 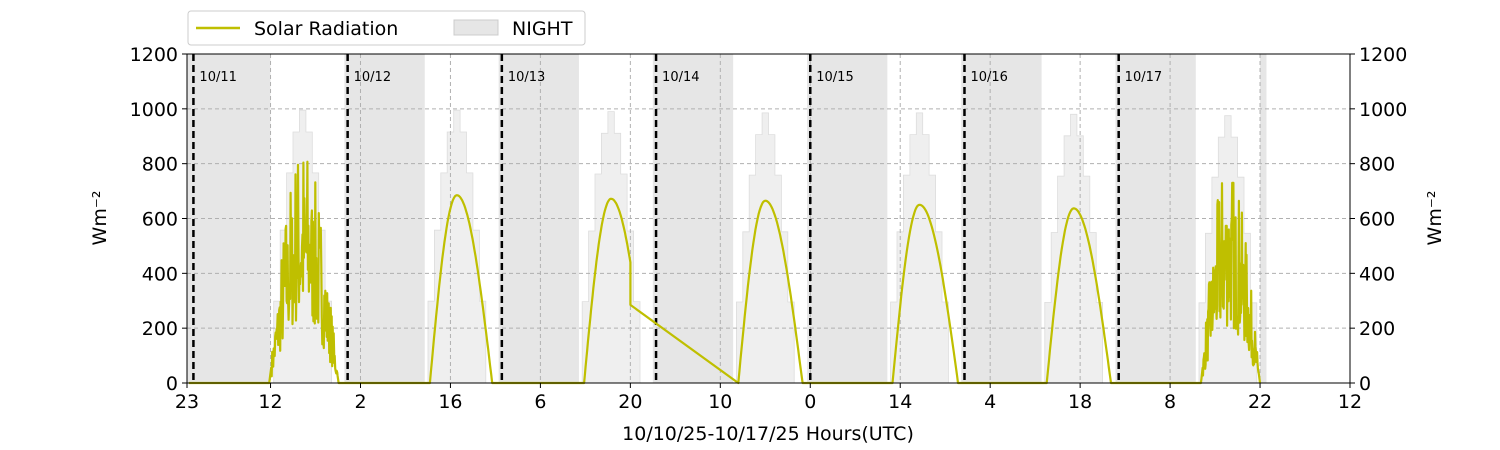 I want to click on x-tick-label: 6, so click(x=540, y=402).